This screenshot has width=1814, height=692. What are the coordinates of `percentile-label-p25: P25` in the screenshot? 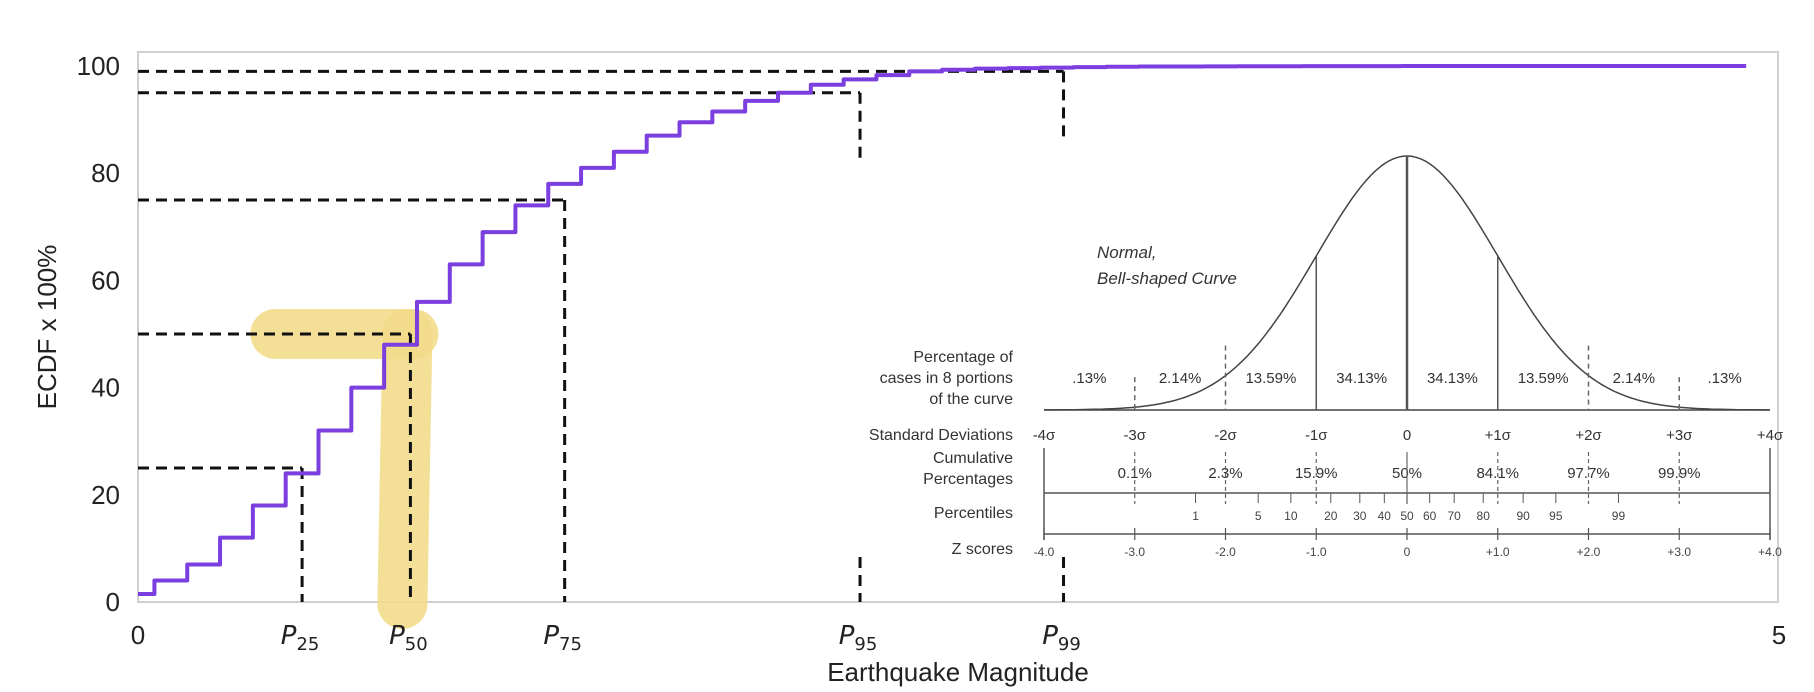 It's located at (300, 638).